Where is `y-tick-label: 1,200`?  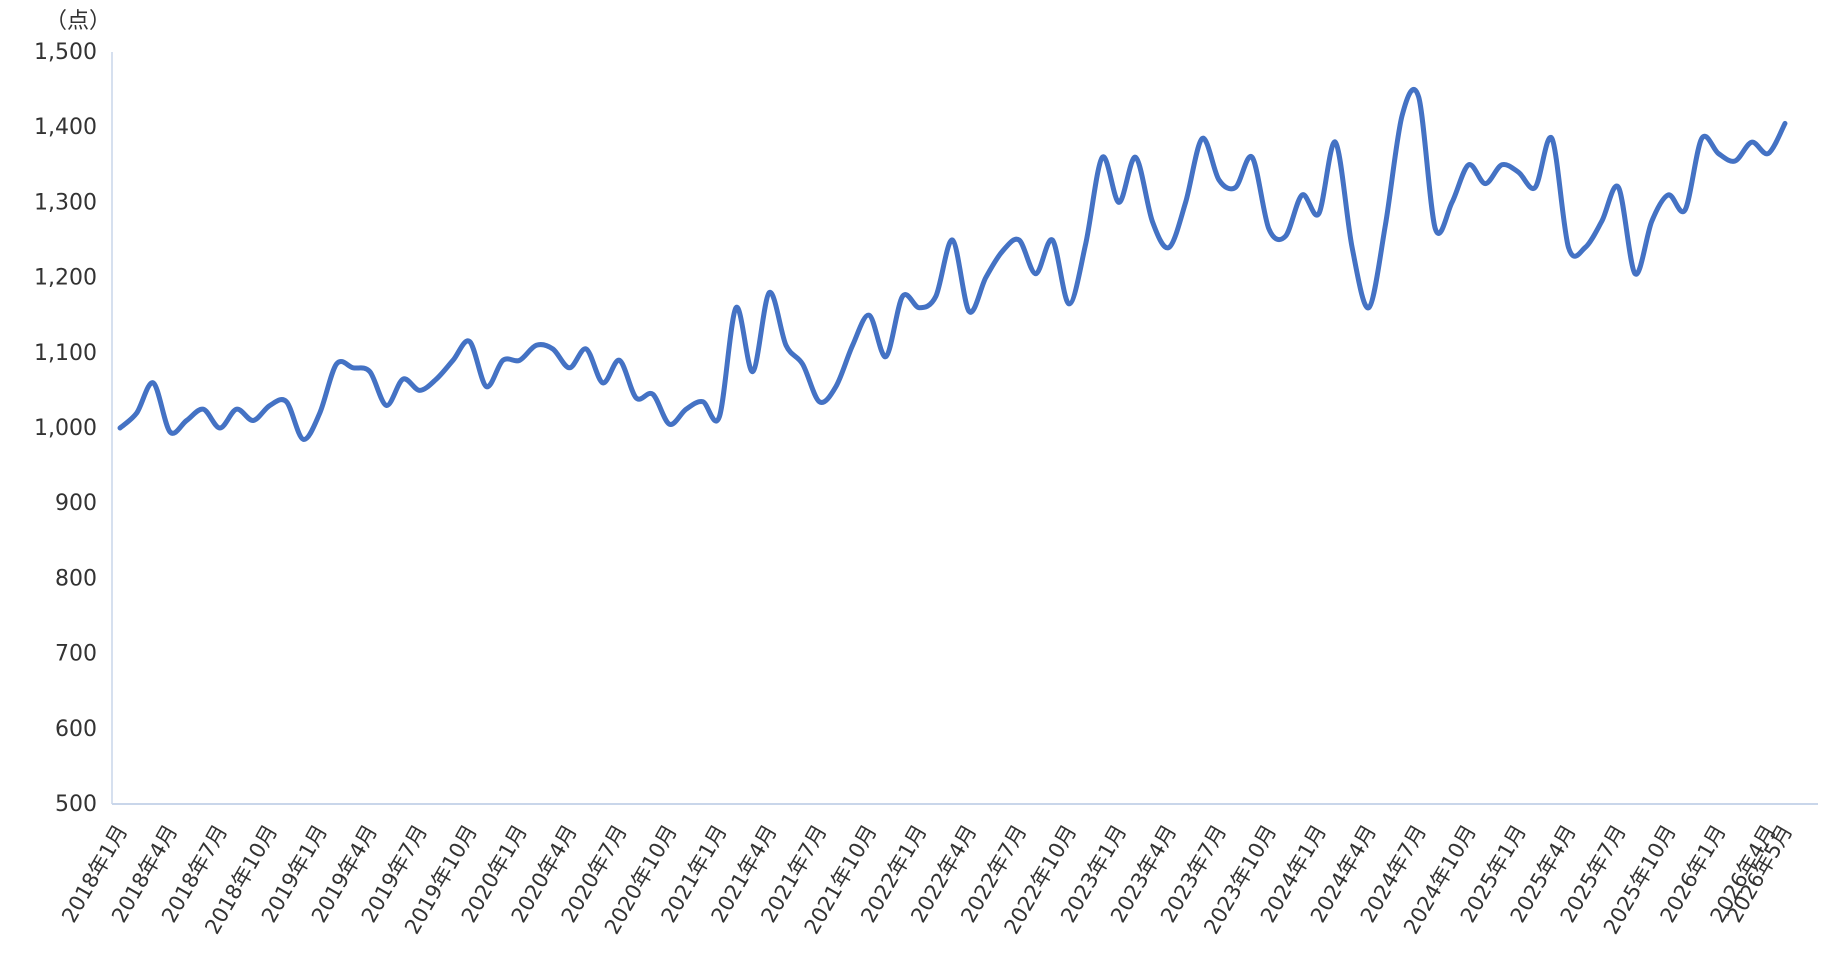 y-tick-label: 1,200 is located at coordinates (65, 278).